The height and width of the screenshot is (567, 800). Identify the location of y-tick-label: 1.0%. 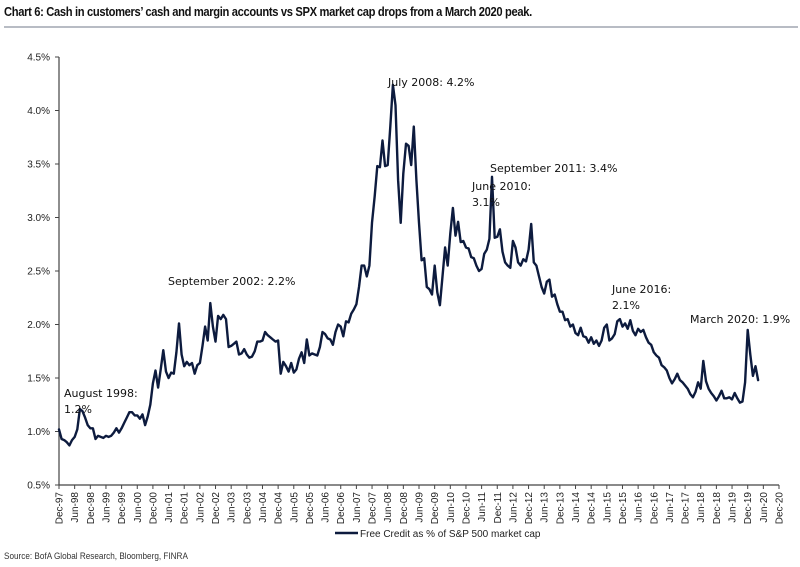
(38, 432).